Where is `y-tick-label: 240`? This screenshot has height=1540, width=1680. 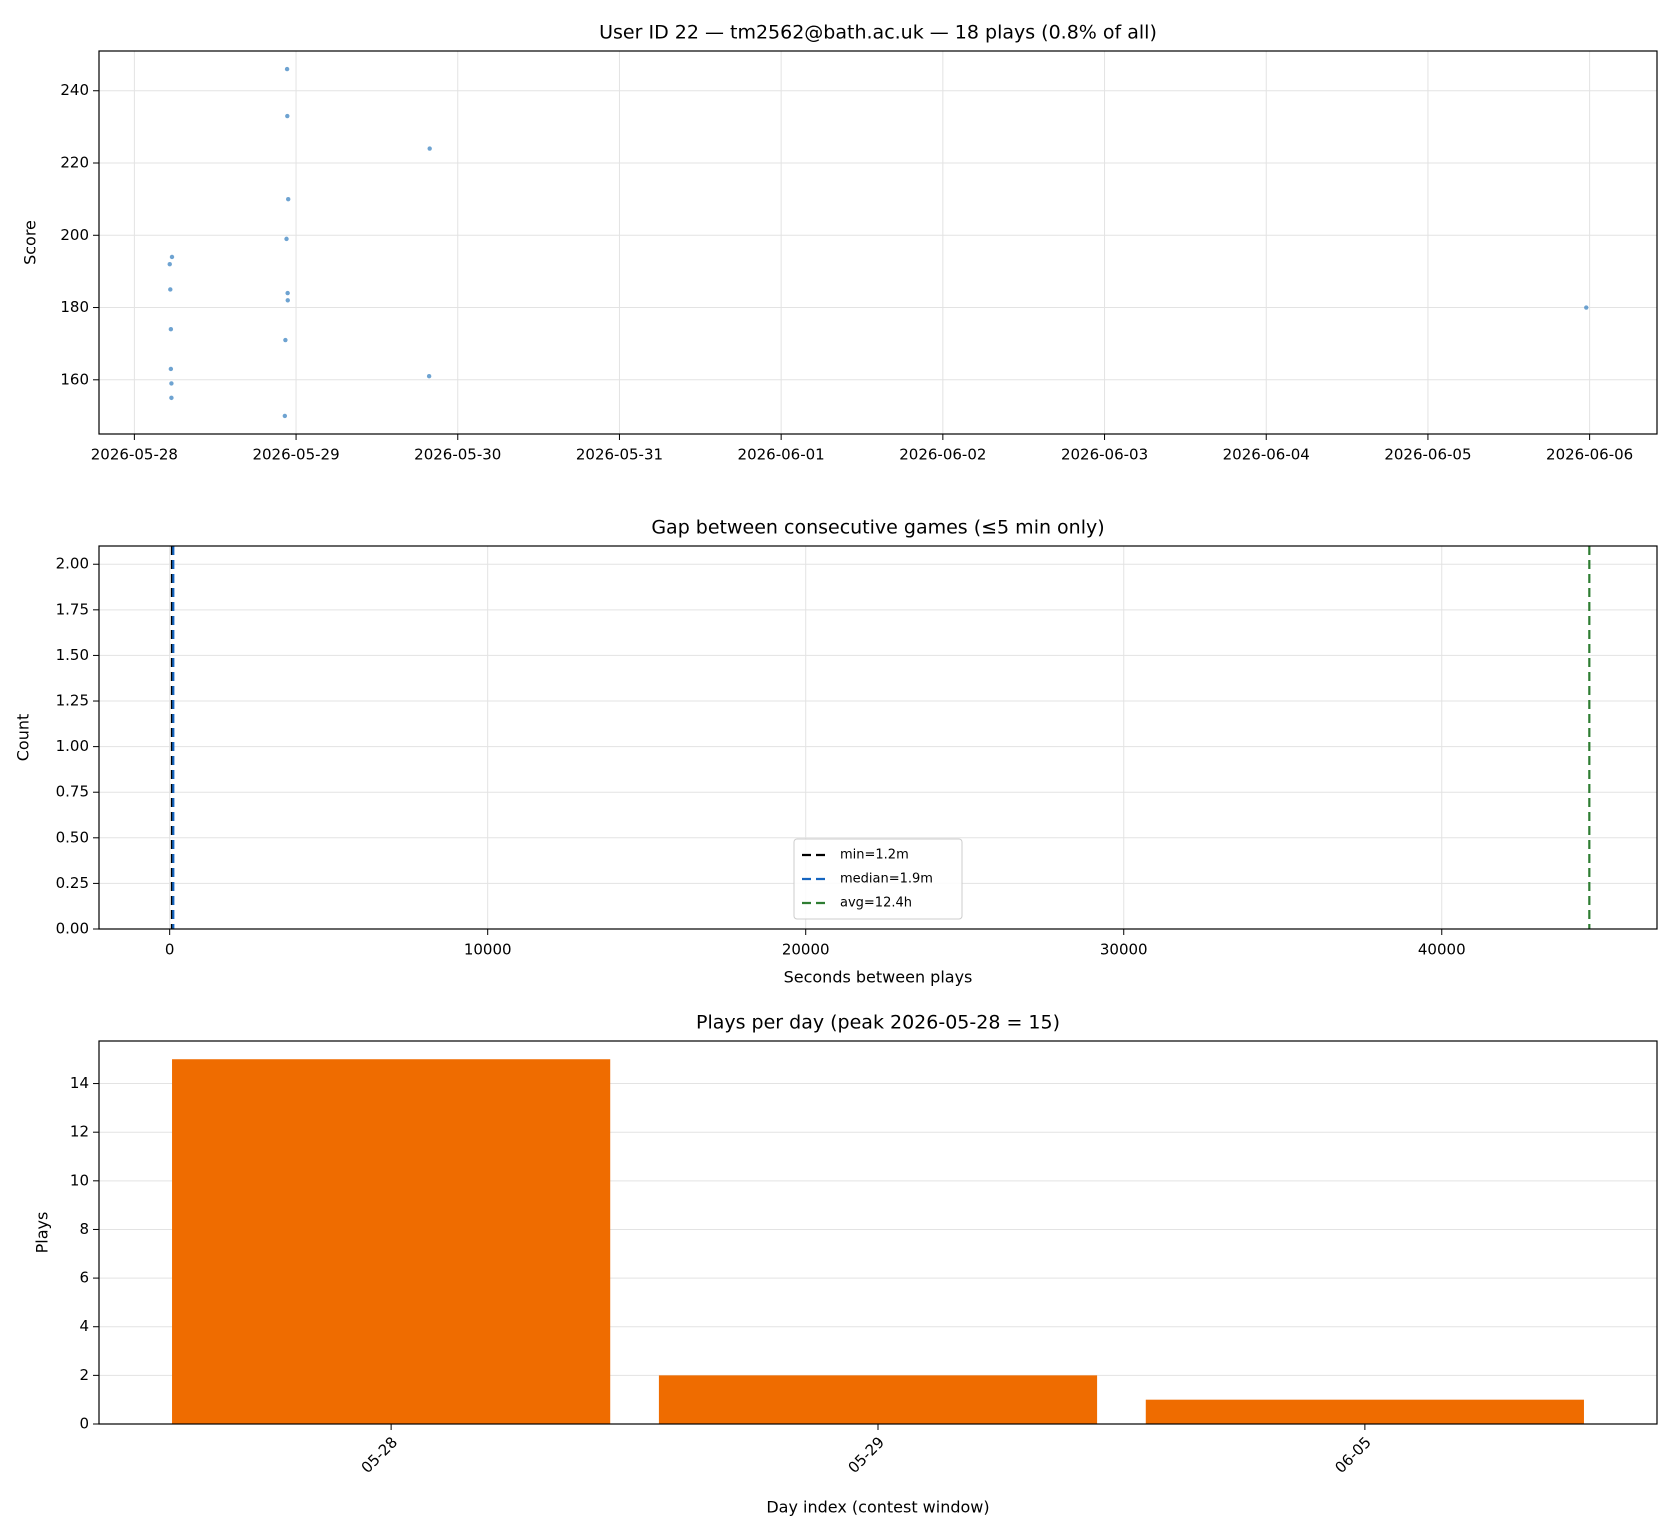
y-tick-label: 240 is located at coordinates (74, 90).